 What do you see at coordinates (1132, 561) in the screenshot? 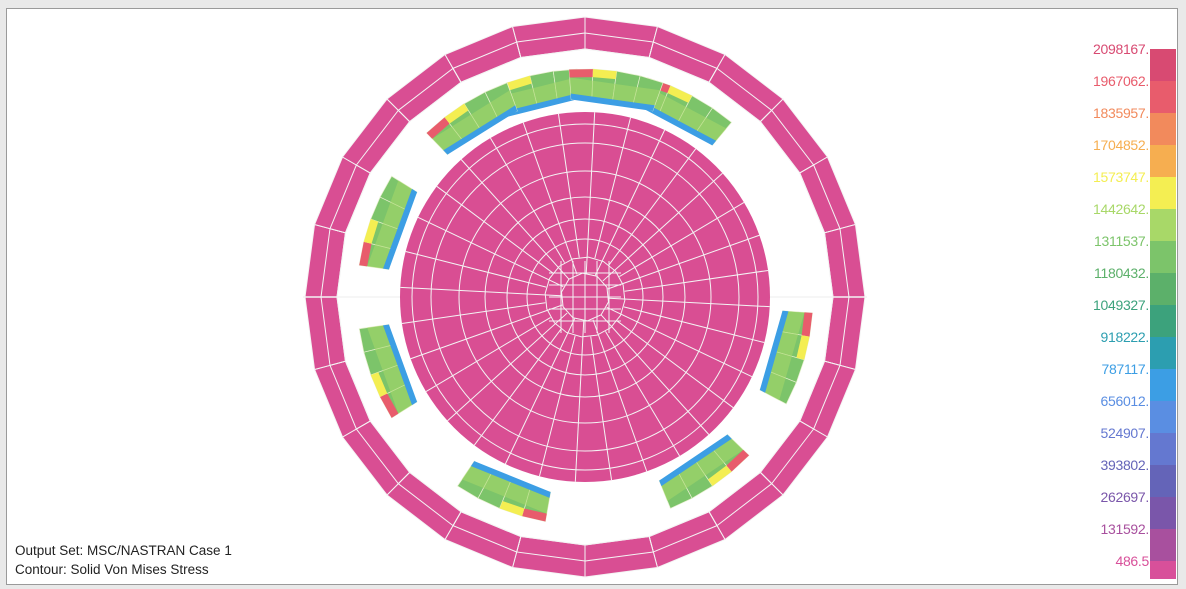
I see `legend-label: 486.5` at bounding box center [1132, 561].